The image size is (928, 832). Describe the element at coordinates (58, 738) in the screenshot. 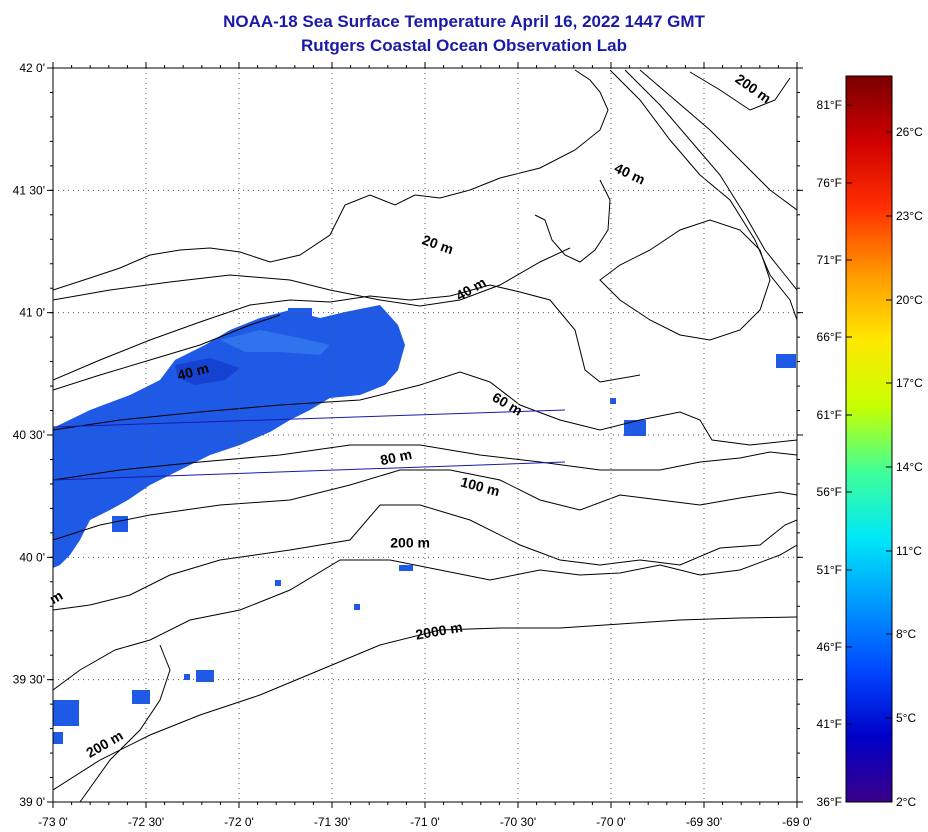

I see `sst-patch-sw2` at that location.